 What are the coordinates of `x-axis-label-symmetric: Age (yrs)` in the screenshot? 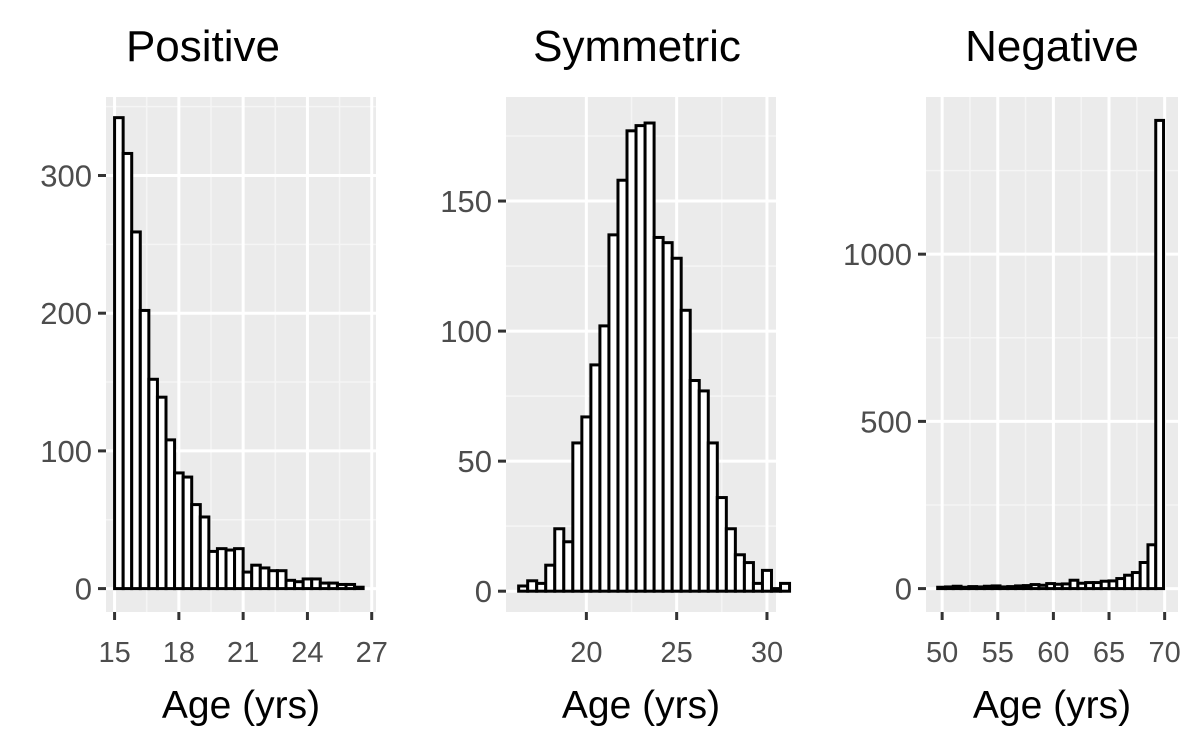 It's located at (641, 705).